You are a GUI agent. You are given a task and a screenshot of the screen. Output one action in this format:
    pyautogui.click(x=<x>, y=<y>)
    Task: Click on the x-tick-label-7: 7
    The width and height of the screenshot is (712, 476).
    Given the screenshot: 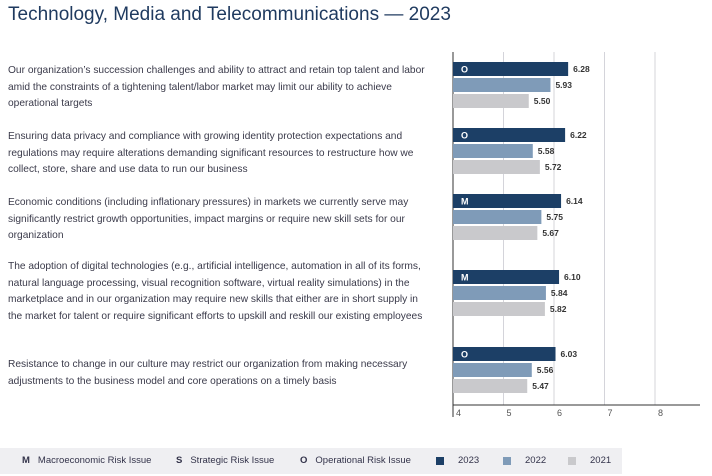 What is the action you would take?
    pyautogui.click(x=610, y=413)
    